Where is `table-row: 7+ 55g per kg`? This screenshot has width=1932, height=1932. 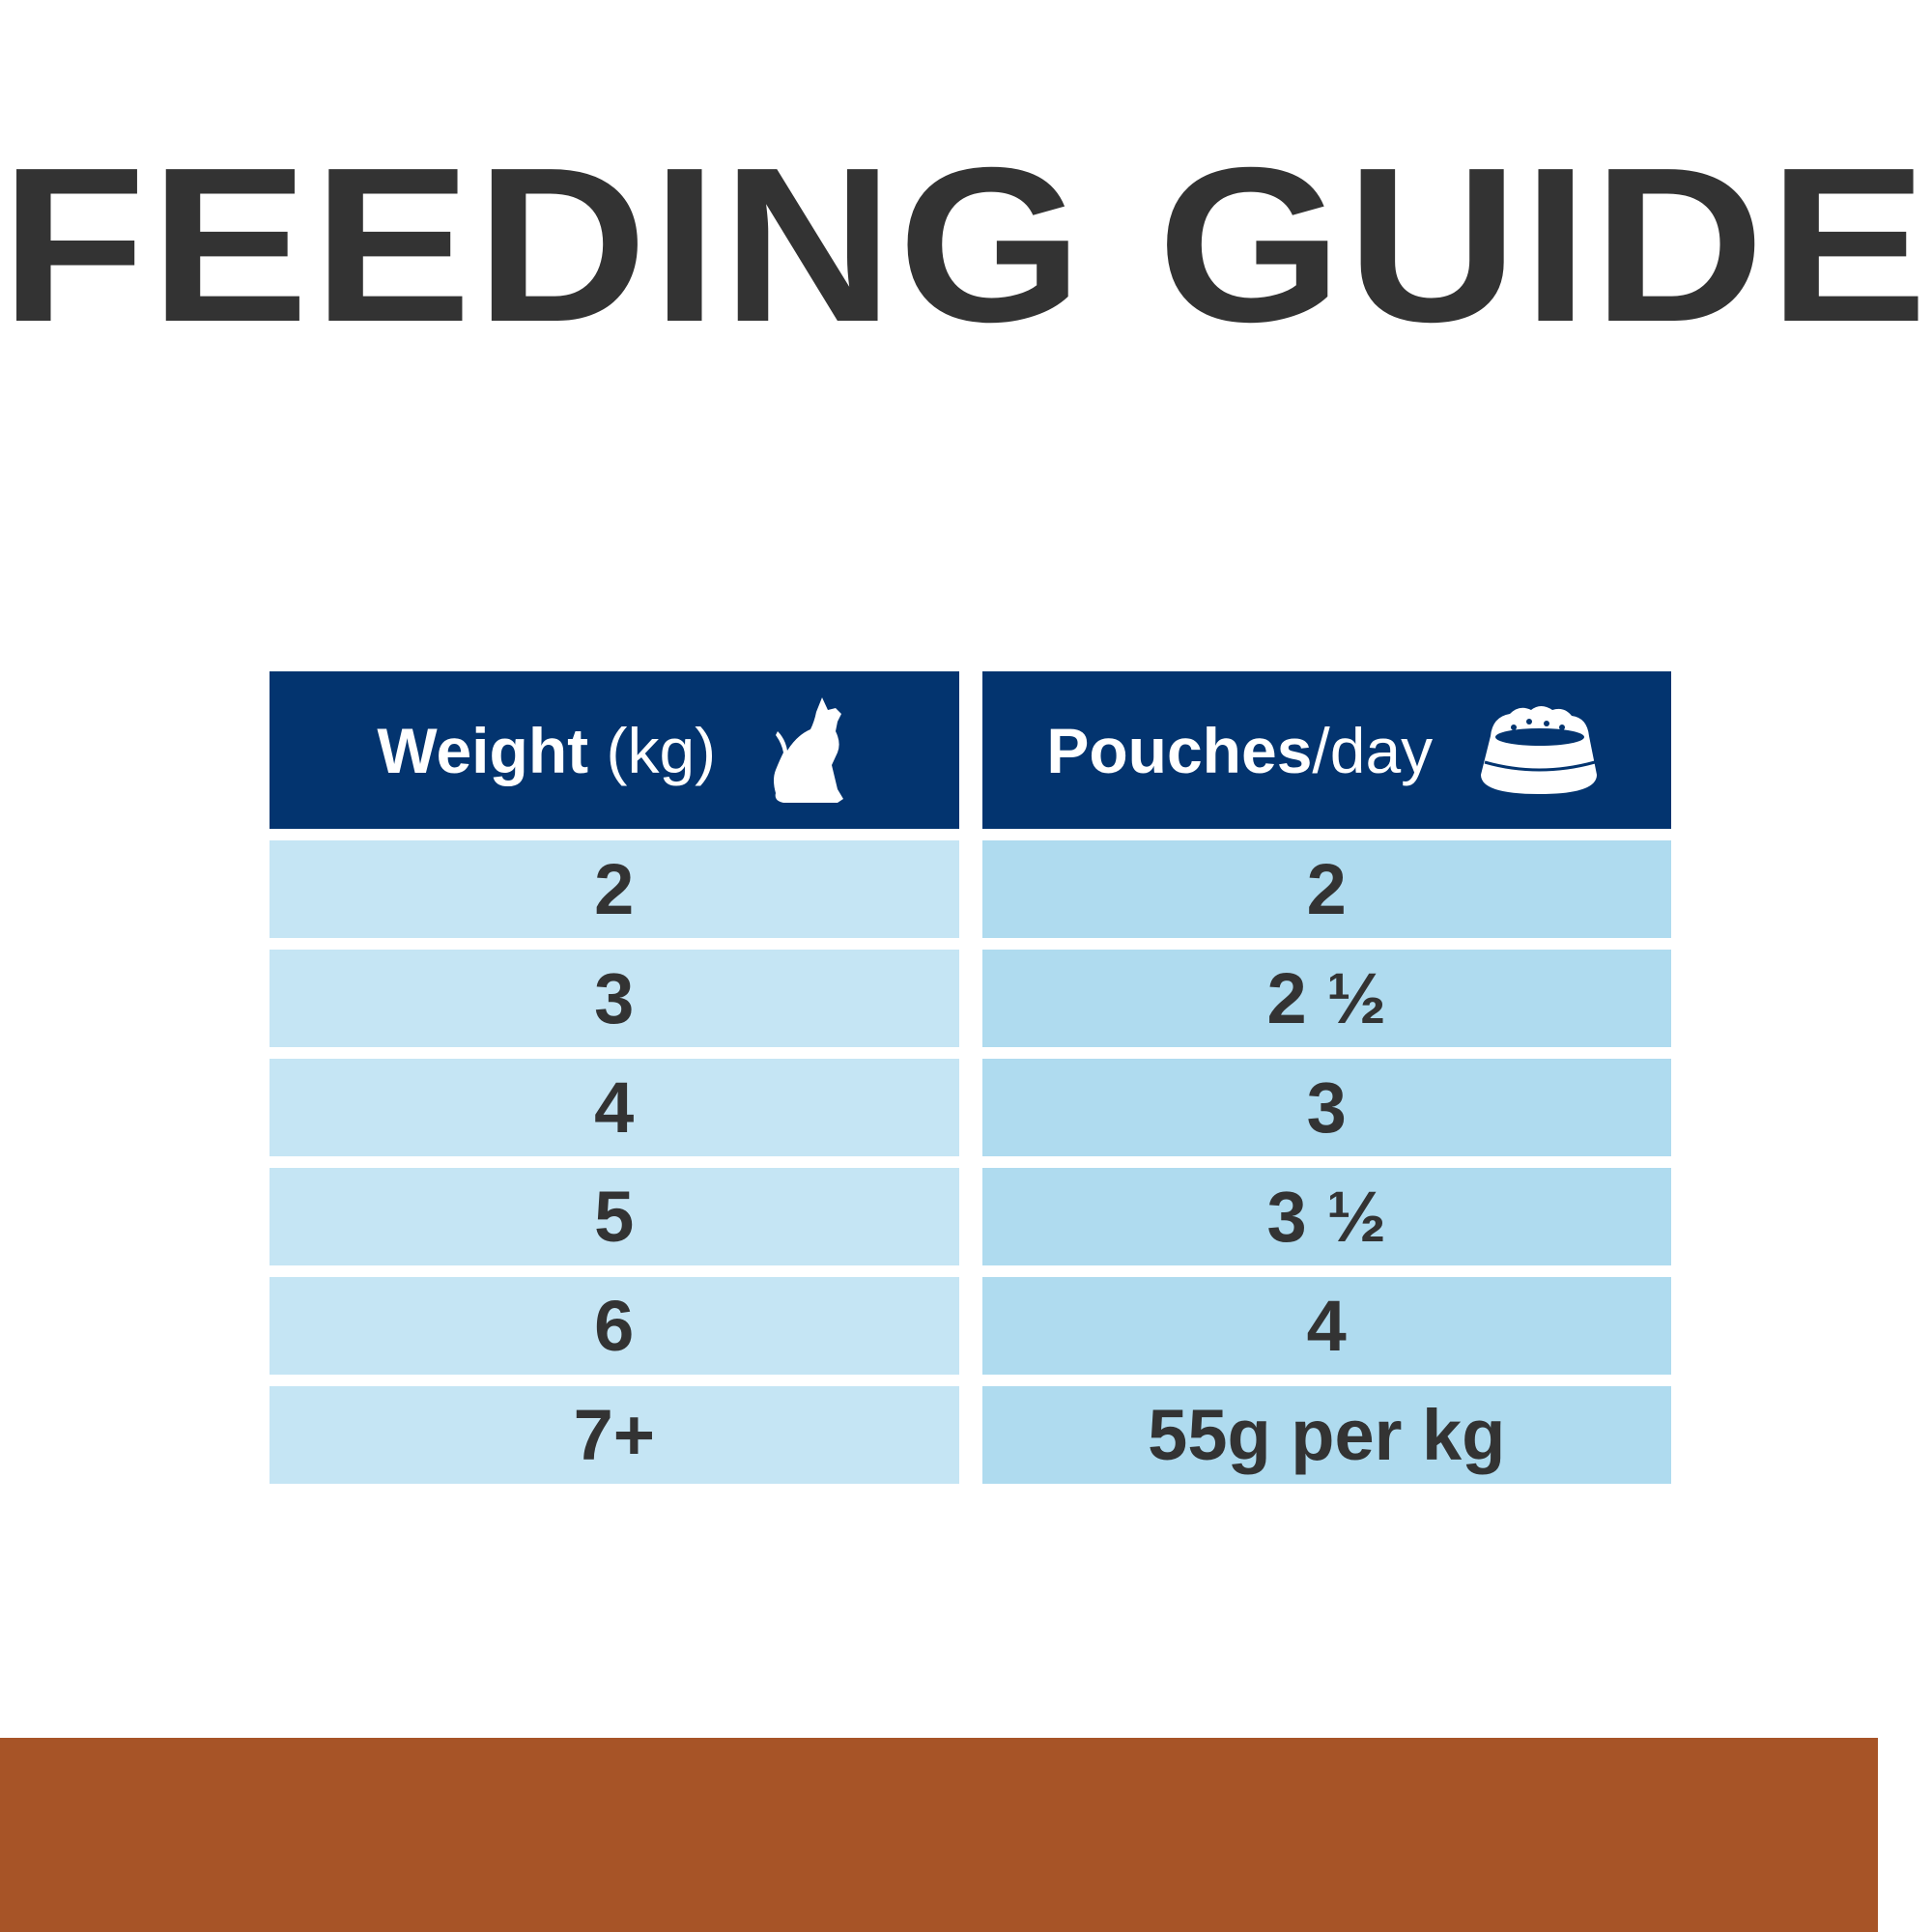 table-row: 7+ 55g per kg is located at coordinates (970, 1435).